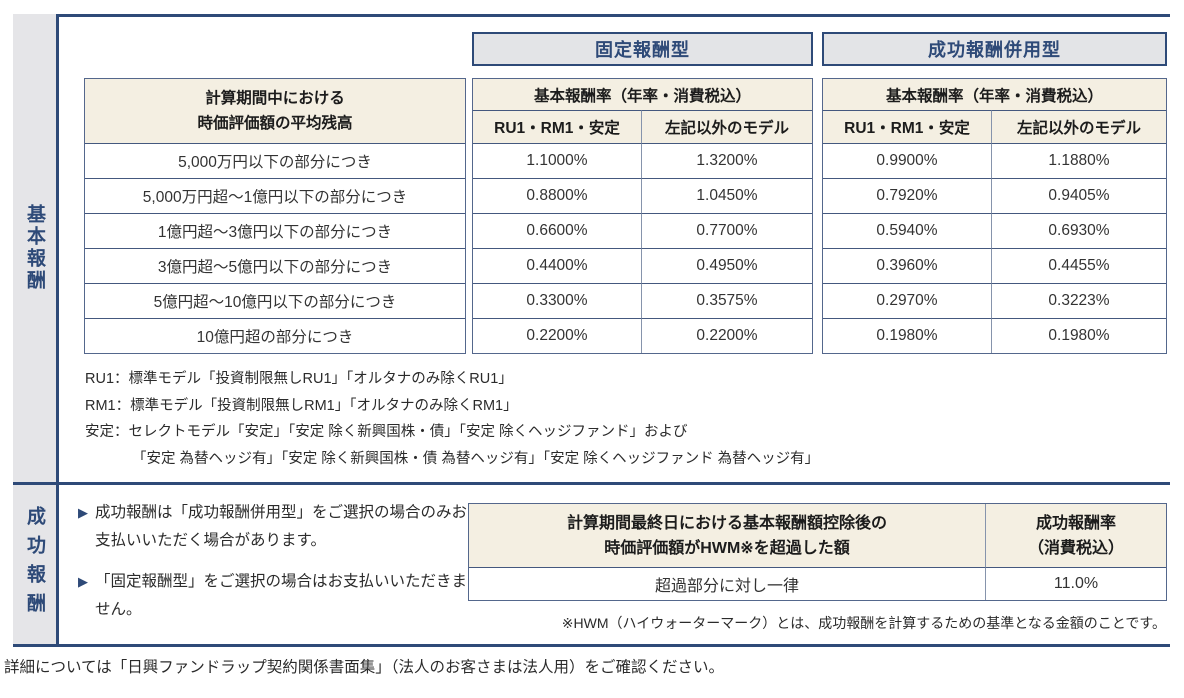 The height and width of the screenshot is (698, 1184). What do you see at coordinates (557, 230) in the screenshot?
I see `fee-value-cell: 0.6600%` at bounding box center [557, 230].